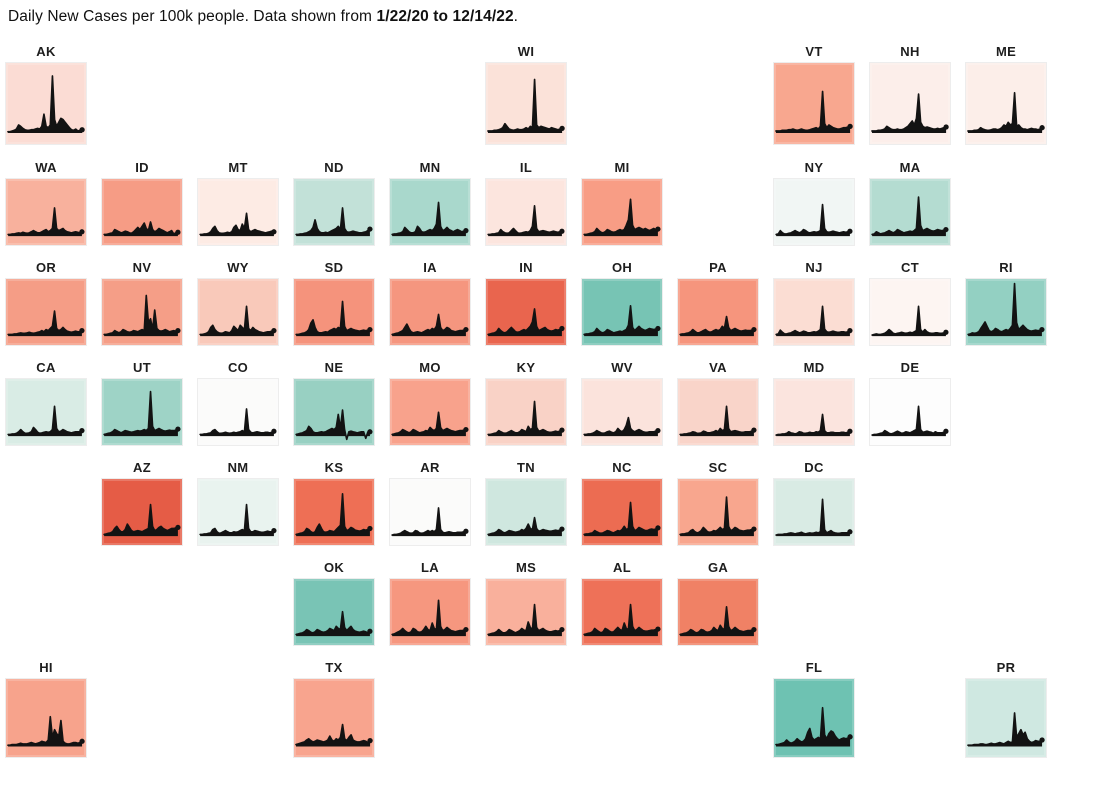 The height and width of the screenshot is (800, 1103). I want to click on state-tile: IN, so click(526, 303).